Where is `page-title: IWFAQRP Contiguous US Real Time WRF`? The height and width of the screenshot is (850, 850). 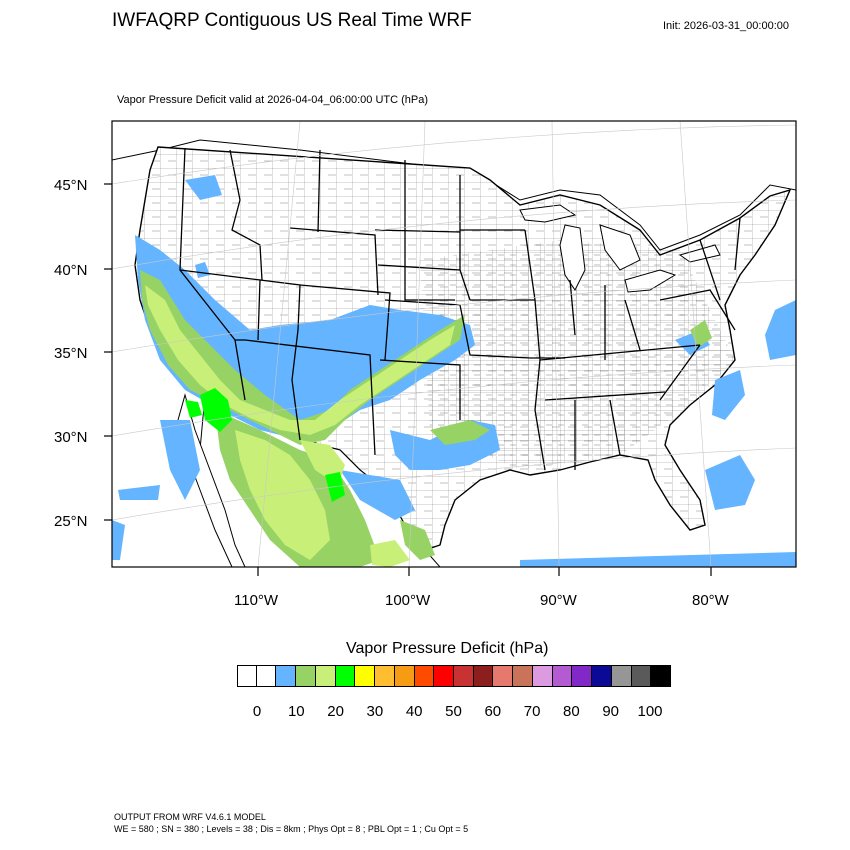
page-title: IWFAQRP Contiguous US Real Time WRF is located at coordinates (292, 20).